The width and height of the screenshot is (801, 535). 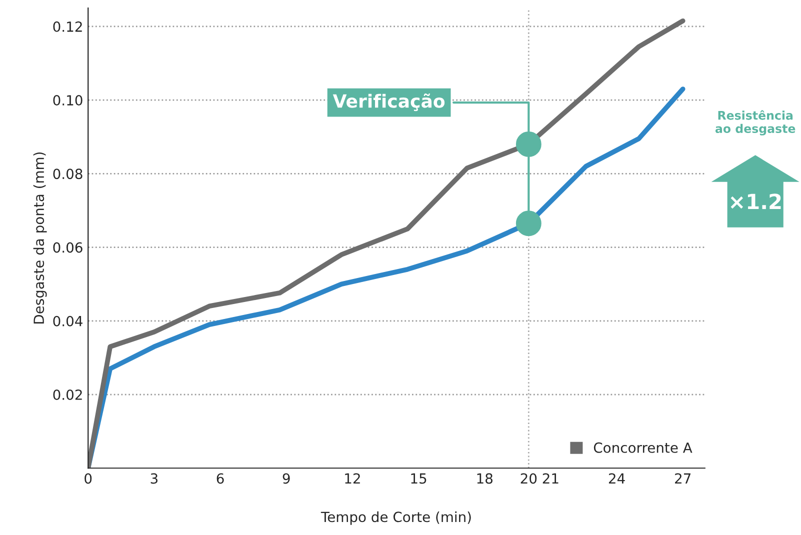 I want to click on legend-label: Concorrente A, so click(x=643, y=447).